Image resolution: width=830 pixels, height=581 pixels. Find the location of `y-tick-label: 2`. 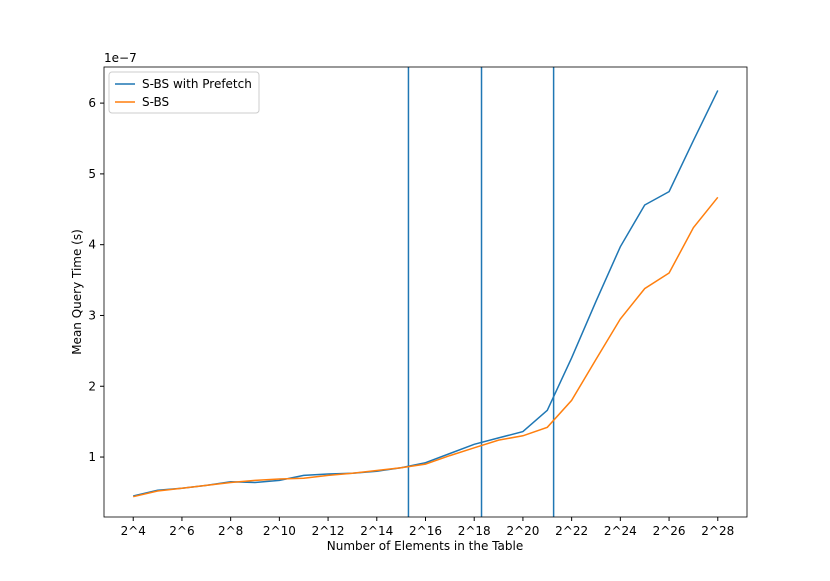

y-tick-label: 2 is located at coordinates (92, 386).